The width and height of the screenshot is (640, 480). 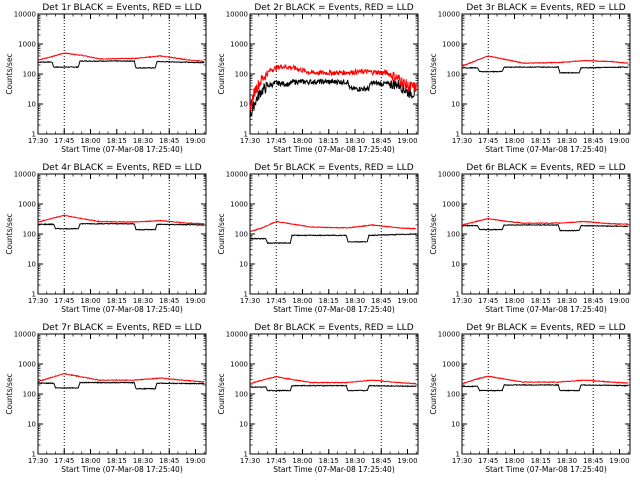 I want to click on chart-title: Det 1r BLACK = Events, RED = LLD, so click(x=121, y=8).